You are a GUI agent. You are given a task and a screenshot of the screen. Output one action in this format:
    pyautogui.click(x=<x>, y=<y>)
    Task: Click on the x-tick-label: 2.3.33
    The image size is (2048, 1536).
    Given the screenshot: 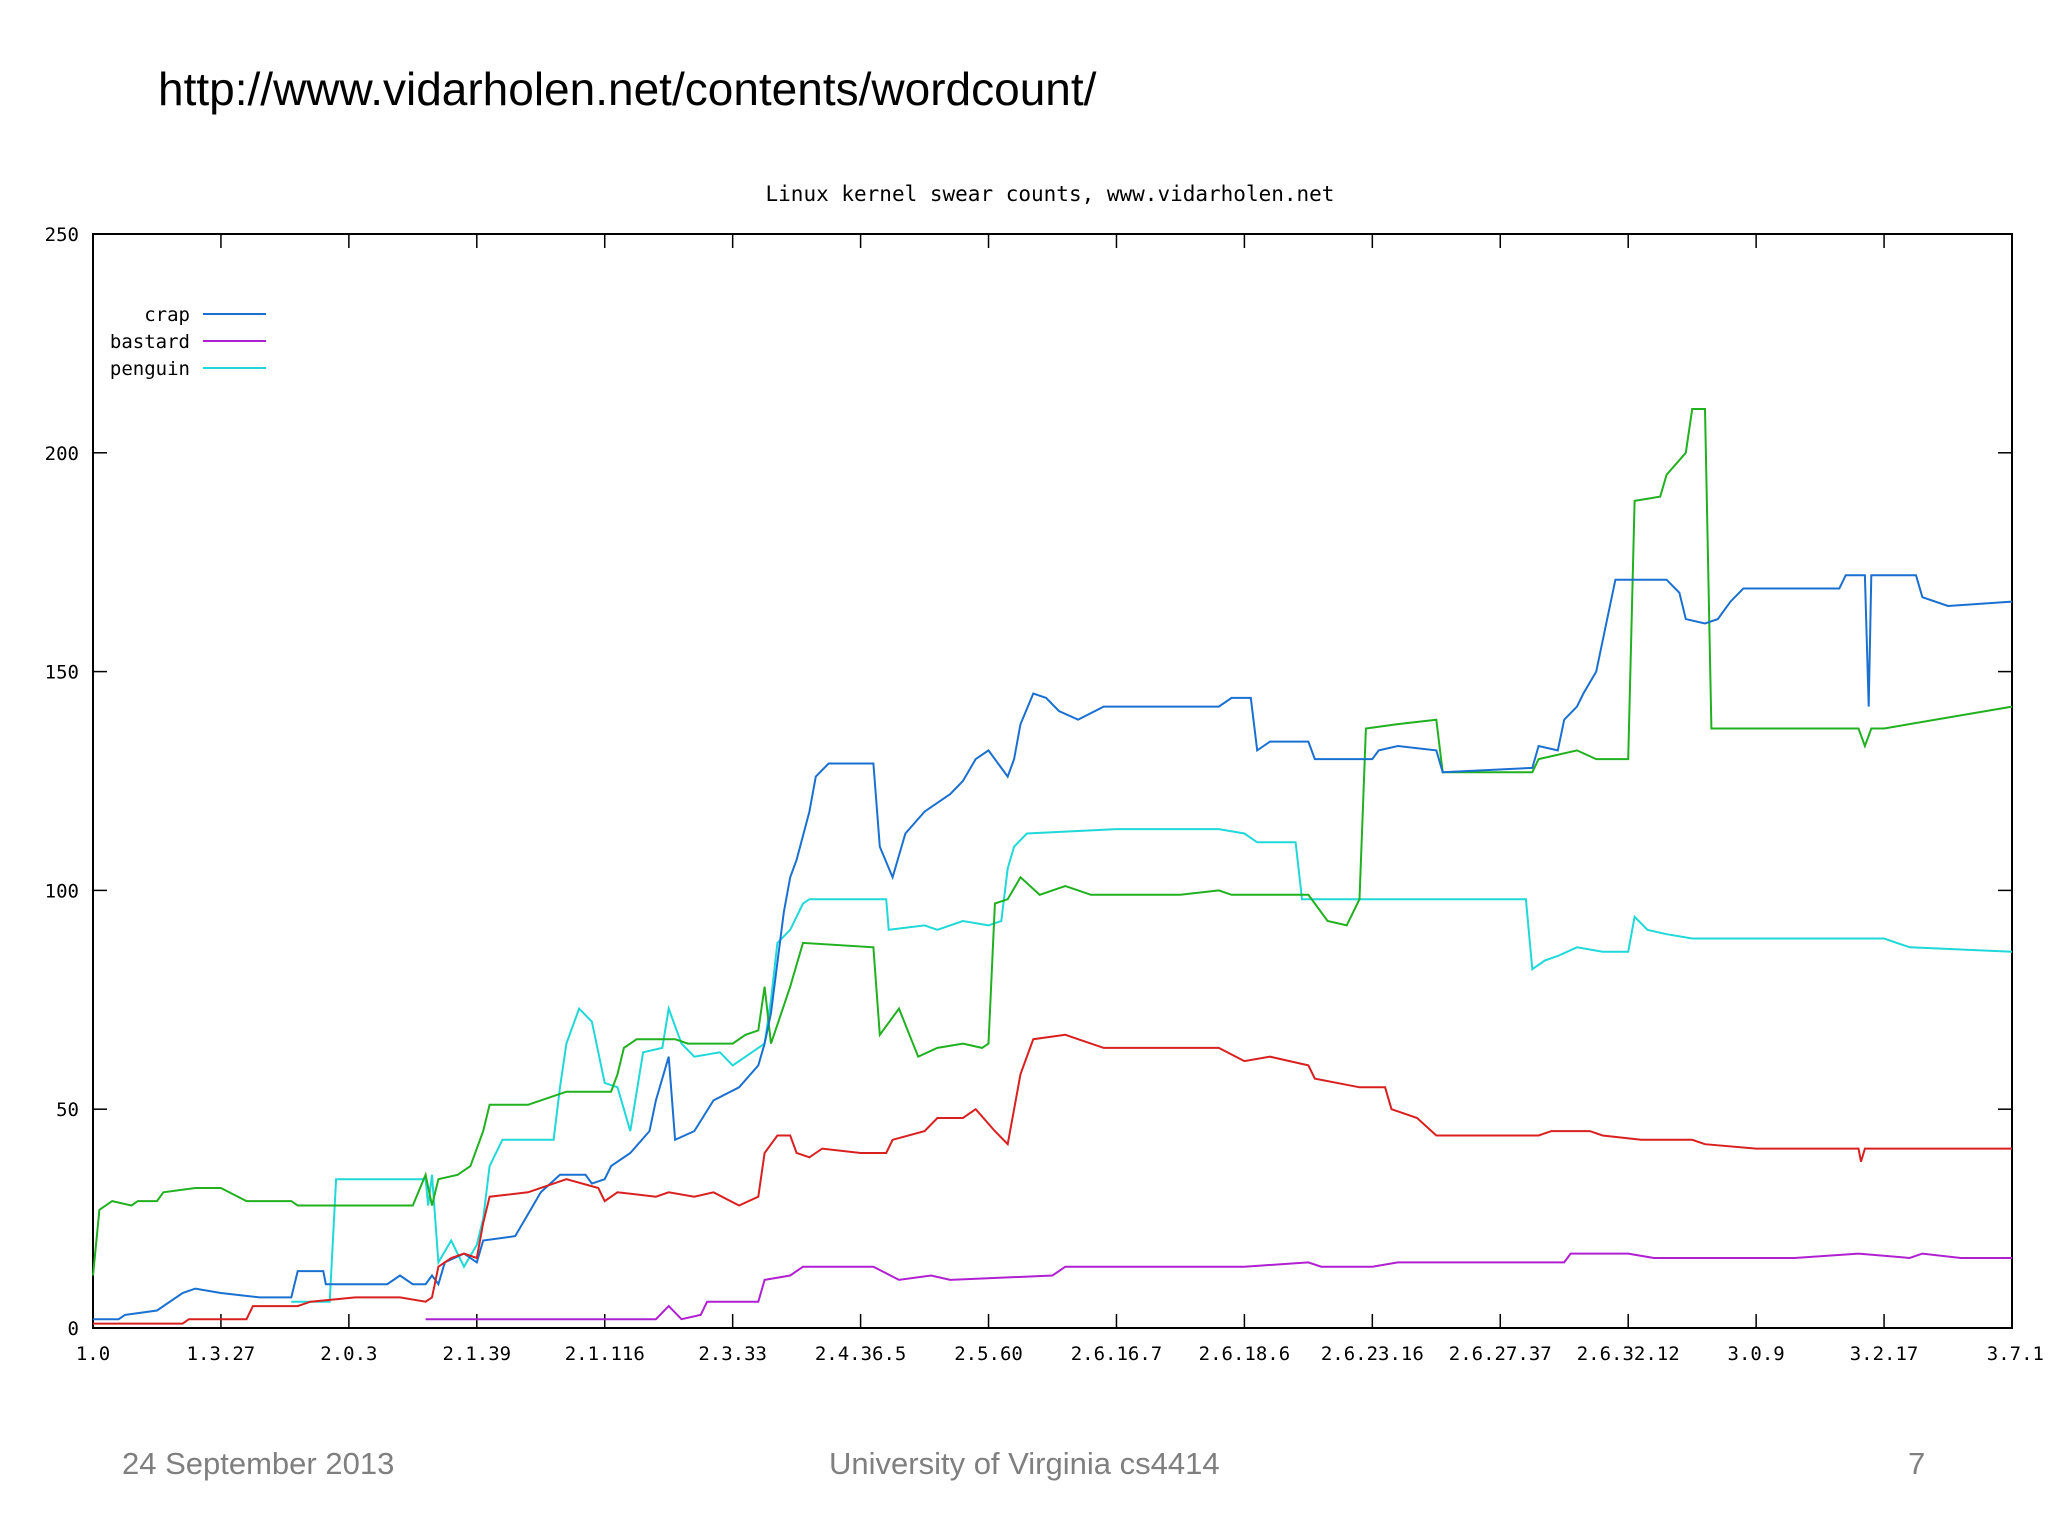 What is the action you would take?
    pyautogui.click(x=732, y=1354)
    